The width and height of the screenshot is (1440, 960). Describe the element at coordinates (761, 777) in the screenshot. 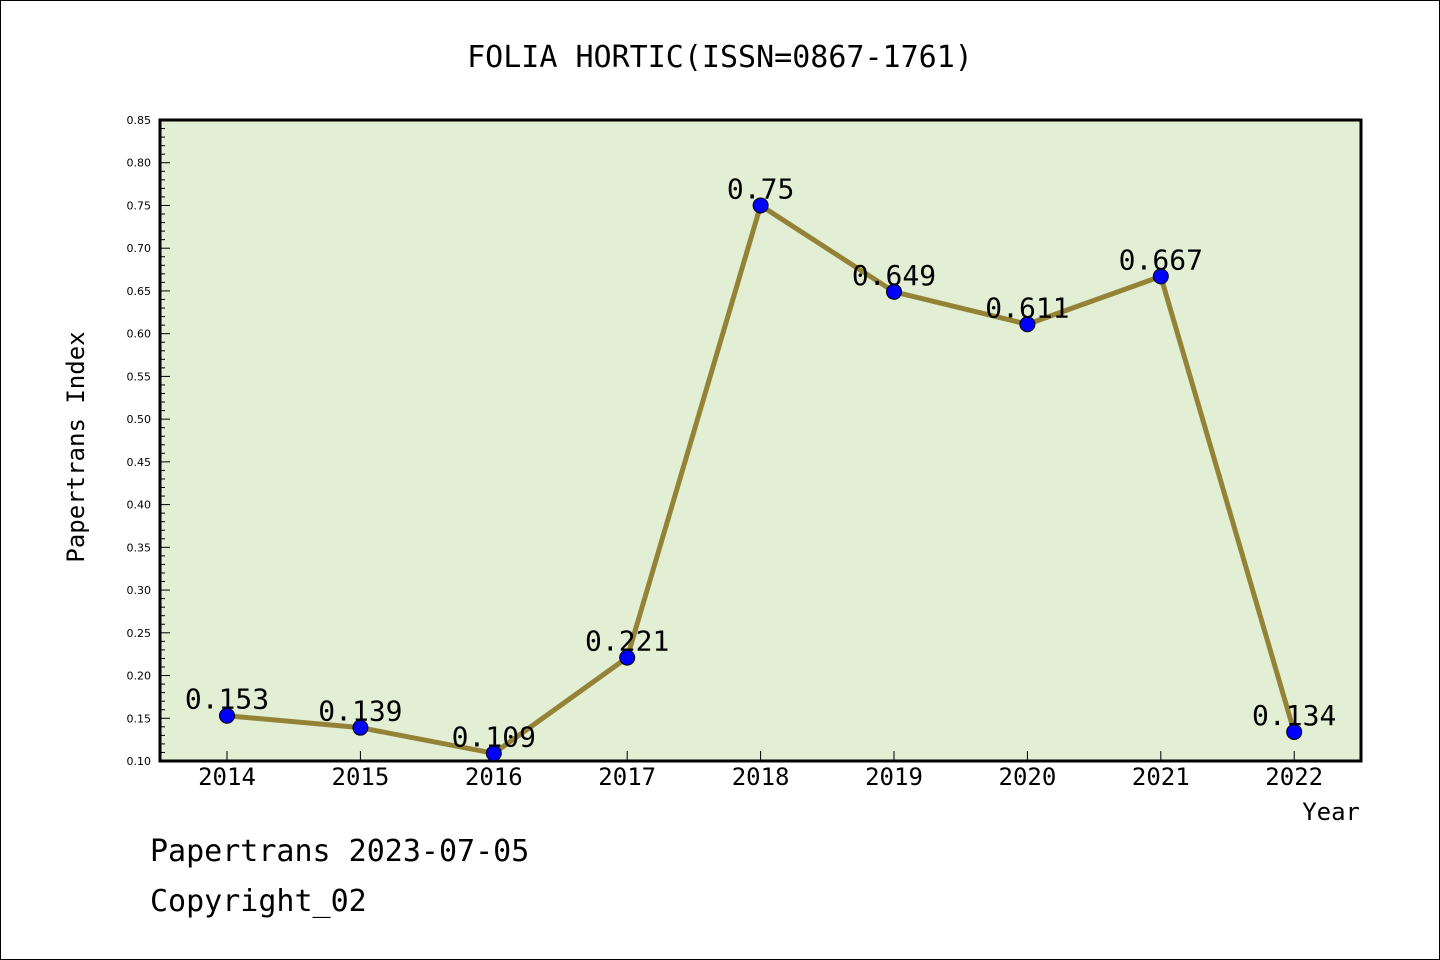

I see `x-tick-label: 2018` at that location.